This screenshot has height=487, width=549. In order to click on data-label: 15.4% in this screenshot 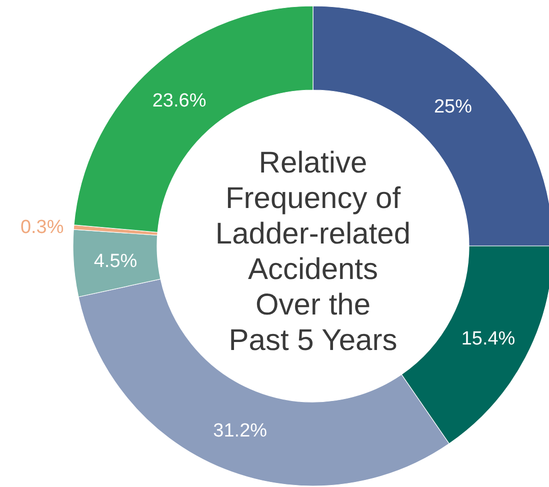, I will do `click(488, 339)`.